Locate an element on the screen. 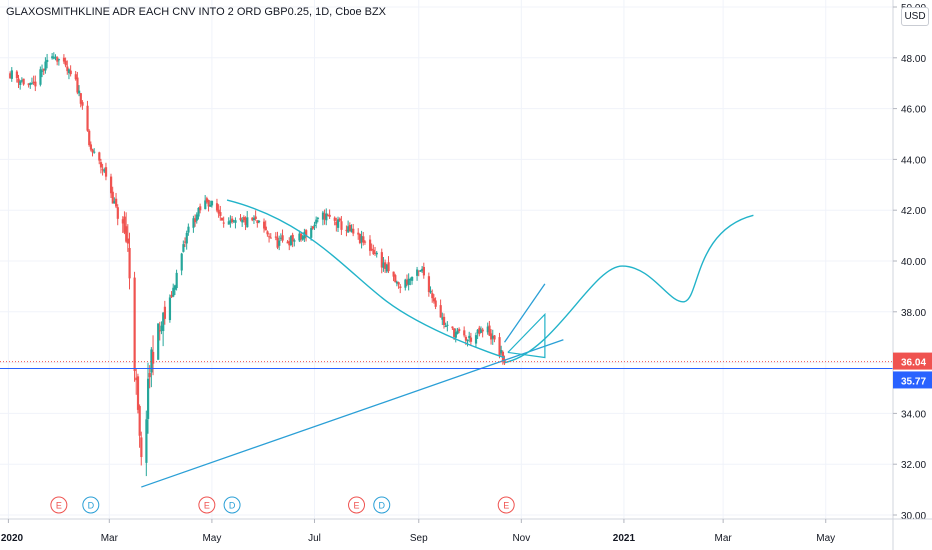 This screenshot has height=550, width=932. price-tick-label: 32.00 is located at coordinates (913, 465).